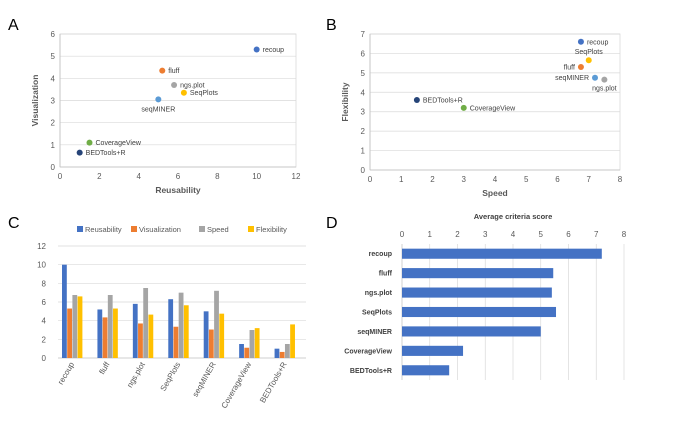 The height and width of the screenshot is (438, 700). What do you see at coordinates (41, 246) in the screenshot?
I see `y-tick-label: 12` at bounding box center [41, 246].